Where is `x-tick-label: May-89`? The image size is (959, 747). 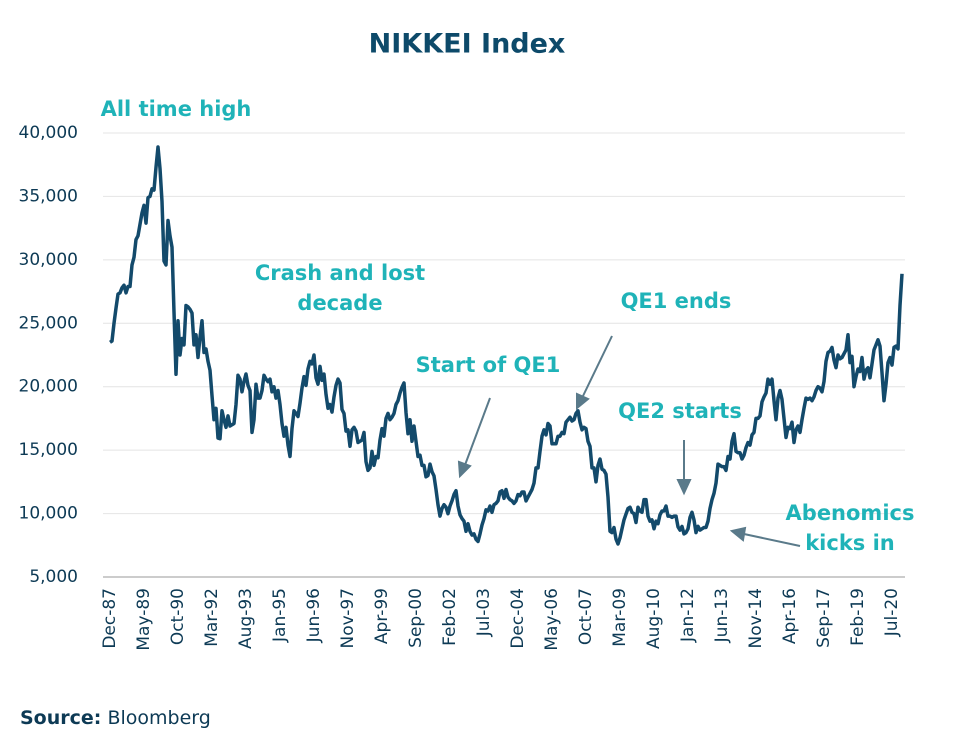 x-tick-label: May-89 is located at coordinates (144, 619).